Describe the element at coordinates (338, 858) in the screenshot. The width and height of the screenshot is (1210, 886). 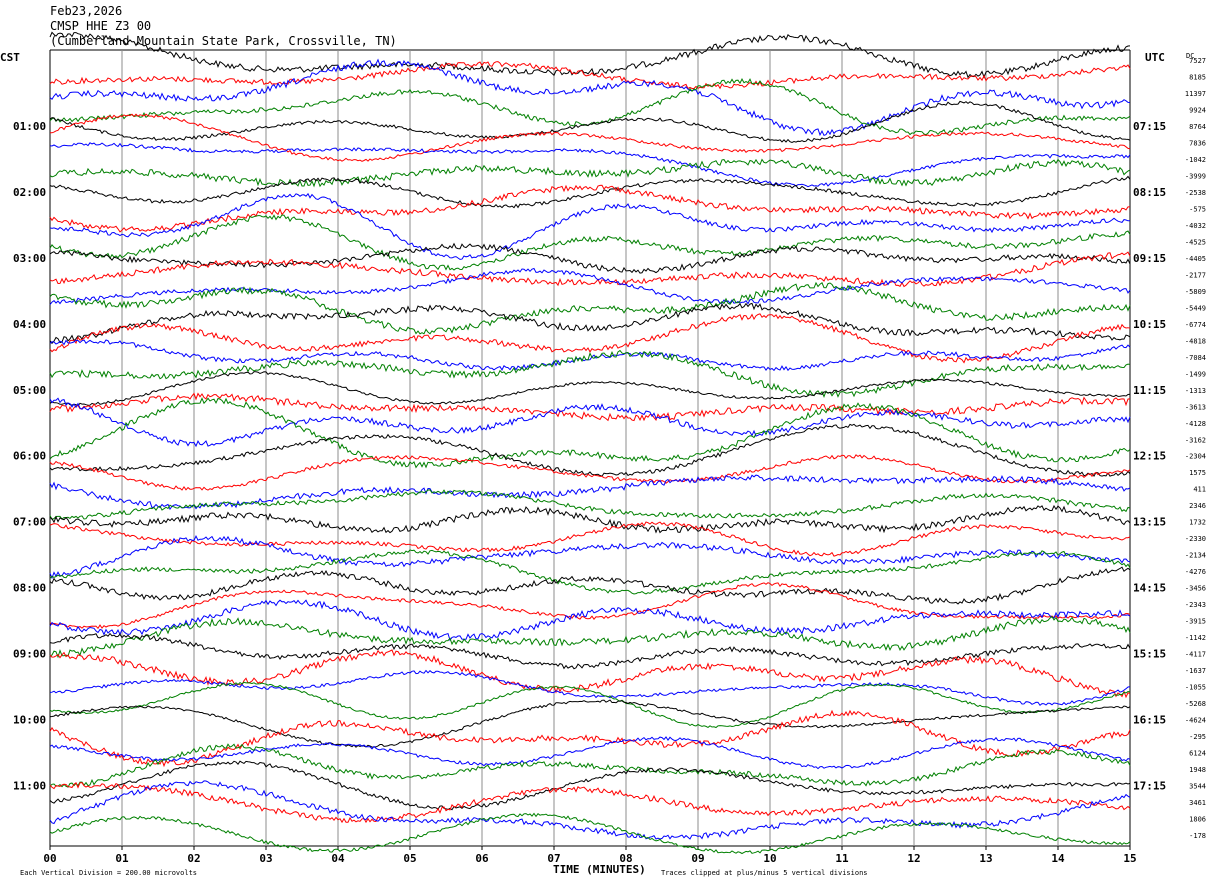
I see `x-tick-label: 04` at that location.